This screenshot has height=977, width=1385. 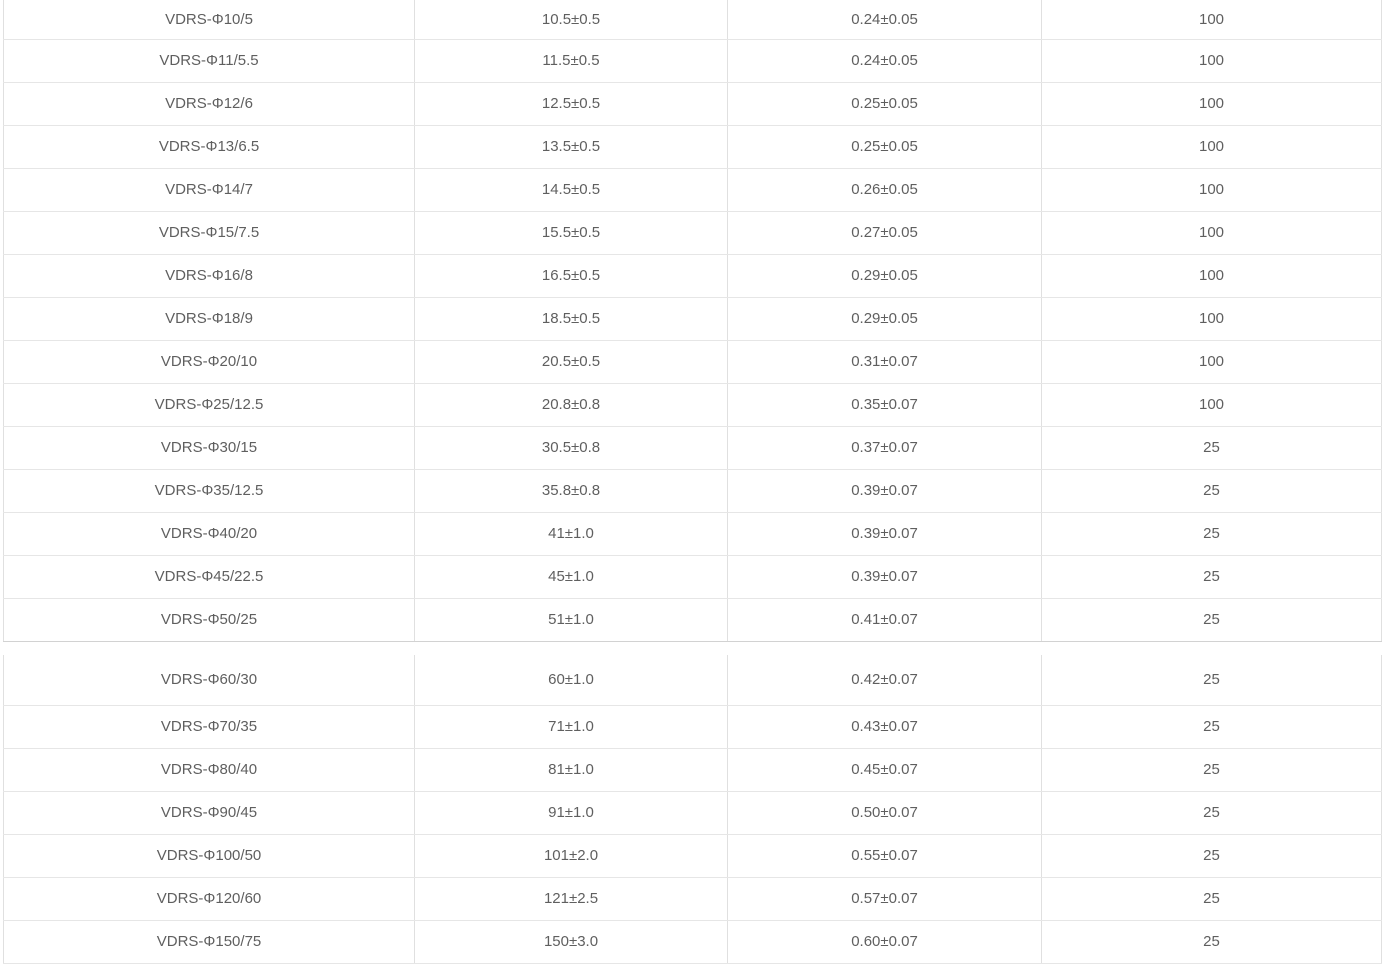 What do you see at coordinates (209, 362) in the screenshot?
I see `cell-model: VDRS-Φ20/10` at bounding box center [209, 362].